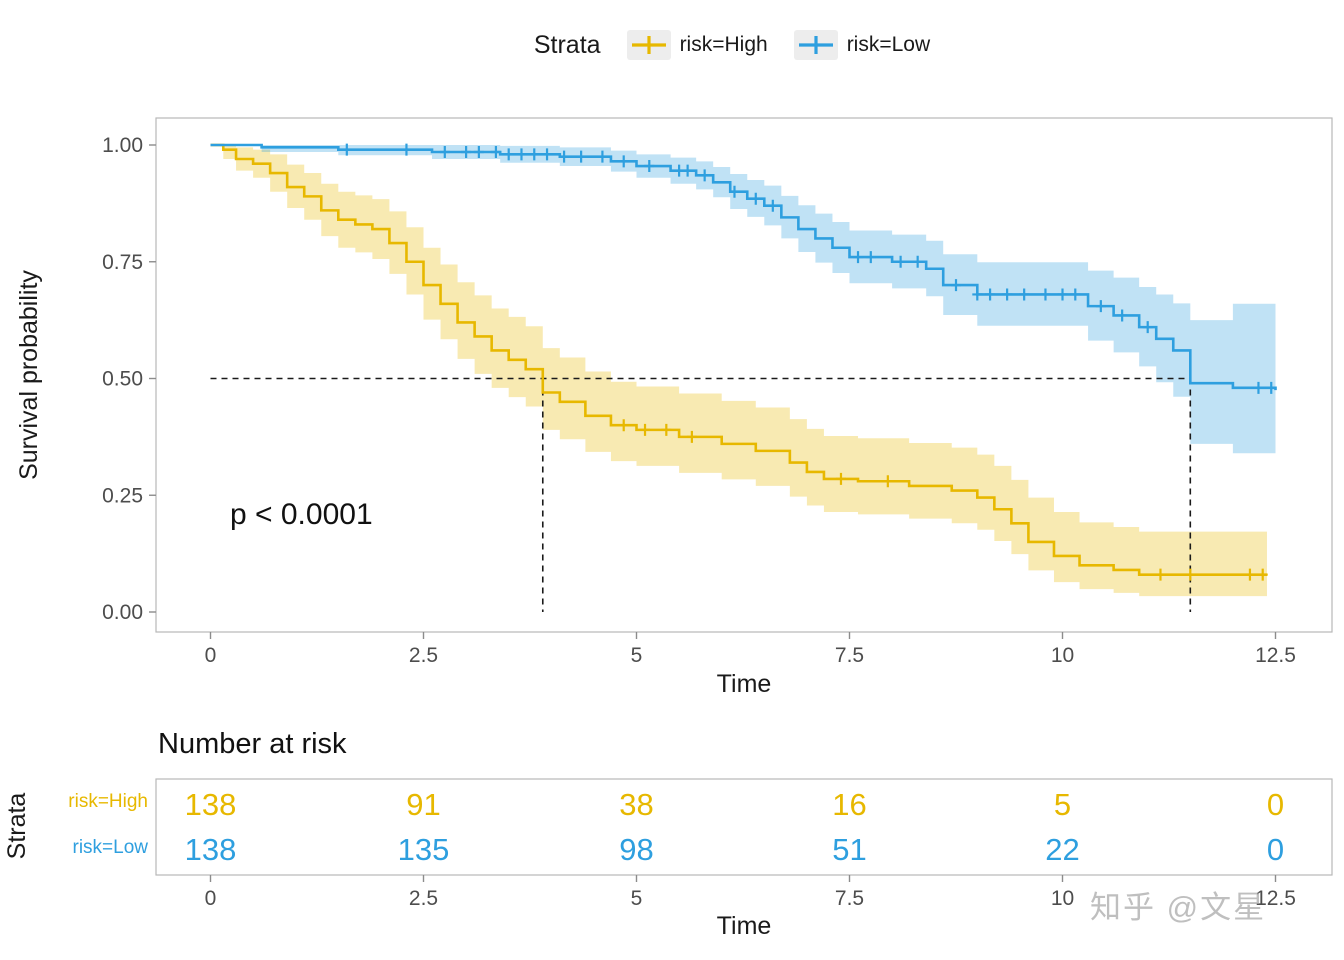  Describe the element at coordinates (110, 847) in the screenshot. I see `risk-row-label-low: risk=Low` at that location.